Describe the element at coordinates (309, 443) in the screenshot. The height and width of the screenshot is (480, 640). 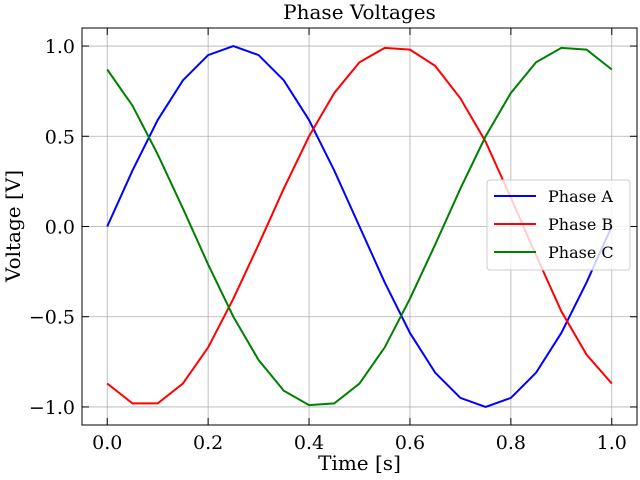
I see `x-tick-label: 0.4` at that location.